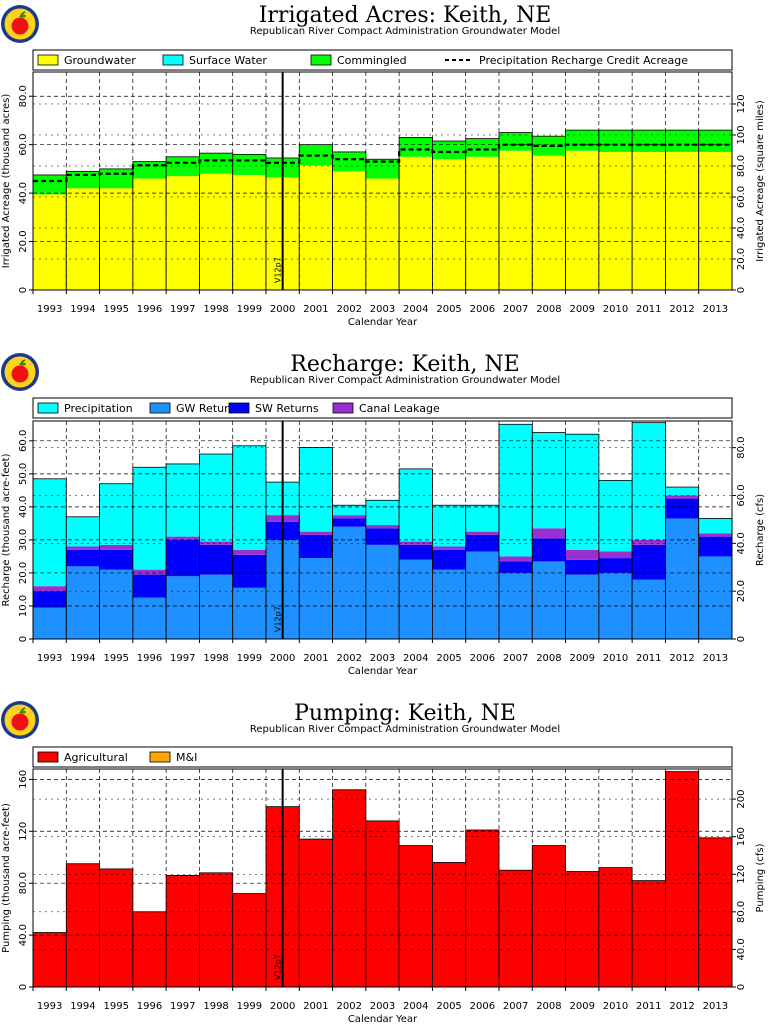 This screenshot has height=1024, width=768. I want to click on x-tick-label: 1995, so click(115, 658).